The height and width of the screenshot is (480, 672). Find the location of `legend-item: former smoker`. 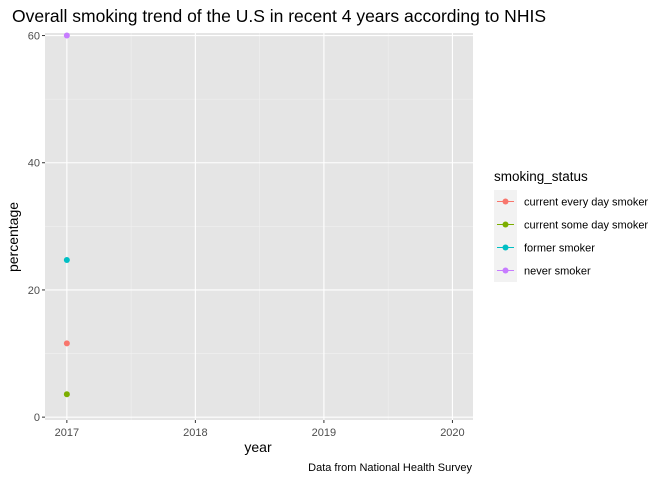

legend-item: former smoker is located at coordinates (544, 247).